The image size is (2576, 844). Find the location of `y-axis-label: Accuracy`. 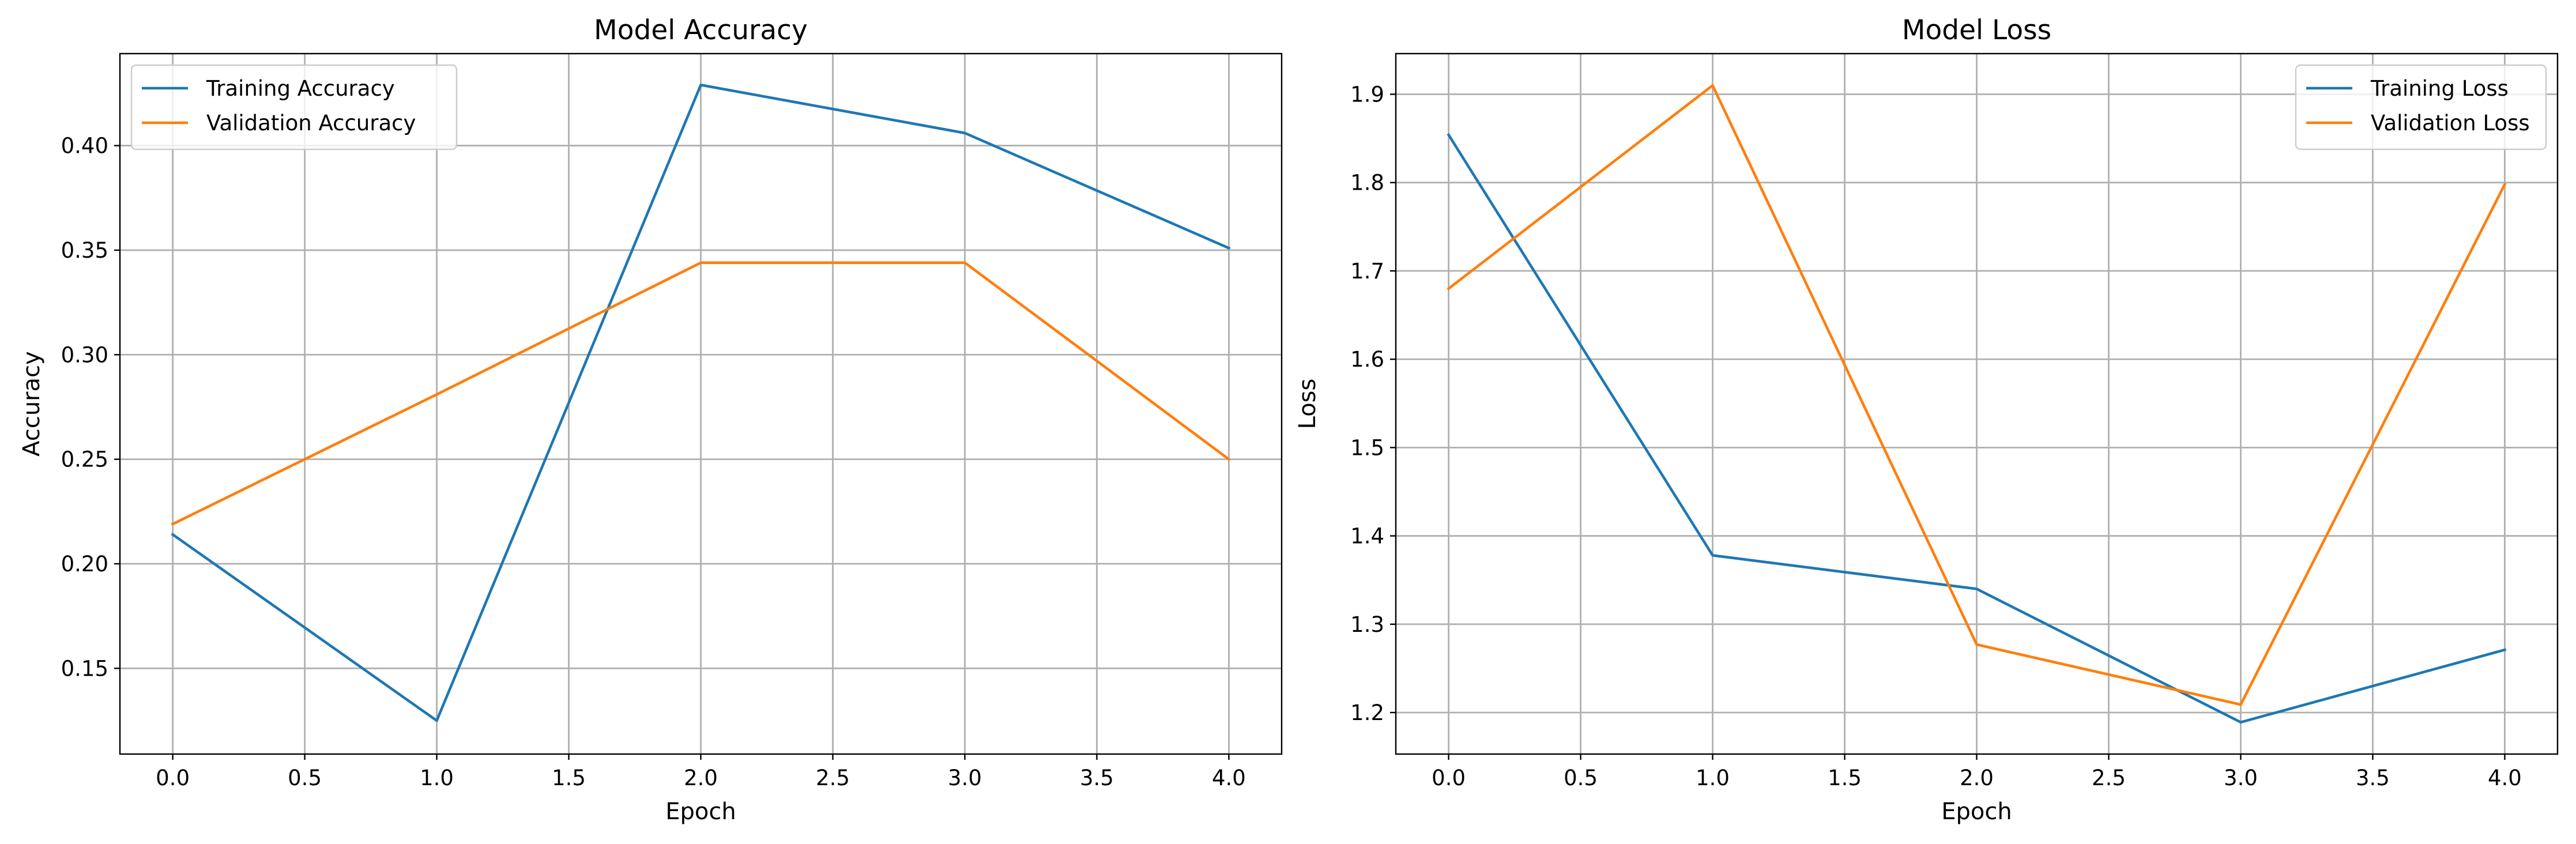

y-axis-label: Accuracy is located at coordinates (31, 404).